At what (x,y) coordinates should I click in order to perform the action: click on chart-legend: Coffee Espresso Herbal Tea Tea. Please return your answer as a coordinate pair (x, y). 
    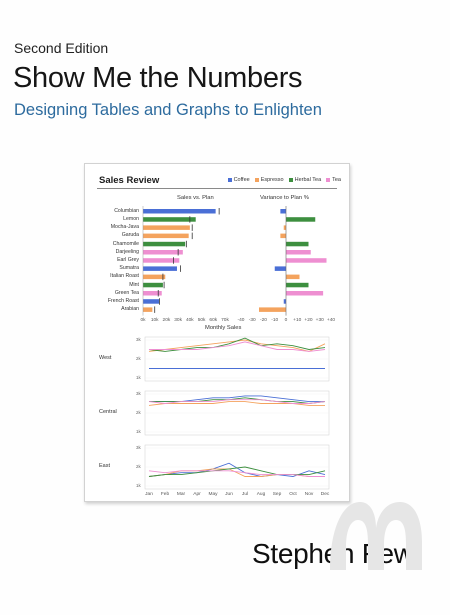
    Looking at the image, I should click on (284, 180).